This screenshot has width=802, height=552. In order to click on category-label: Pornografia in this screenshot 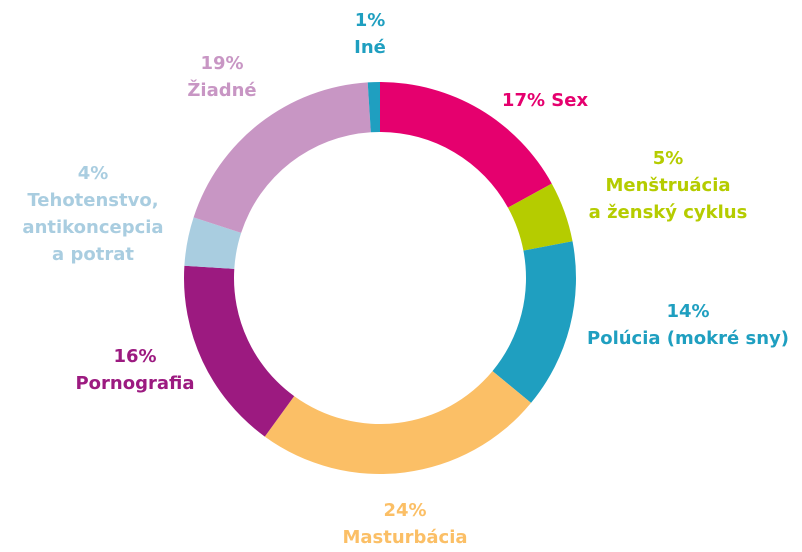, I will do `click(135, 383)`.